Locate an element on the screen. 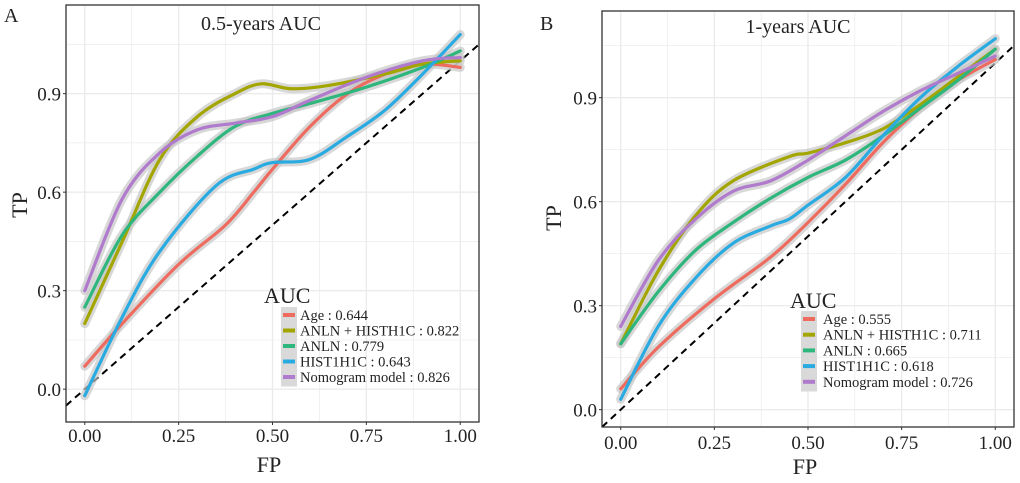 The image size is (1020, 483). legend-label: Nomogram model : 0.726 is located at coordinates (898, 383).